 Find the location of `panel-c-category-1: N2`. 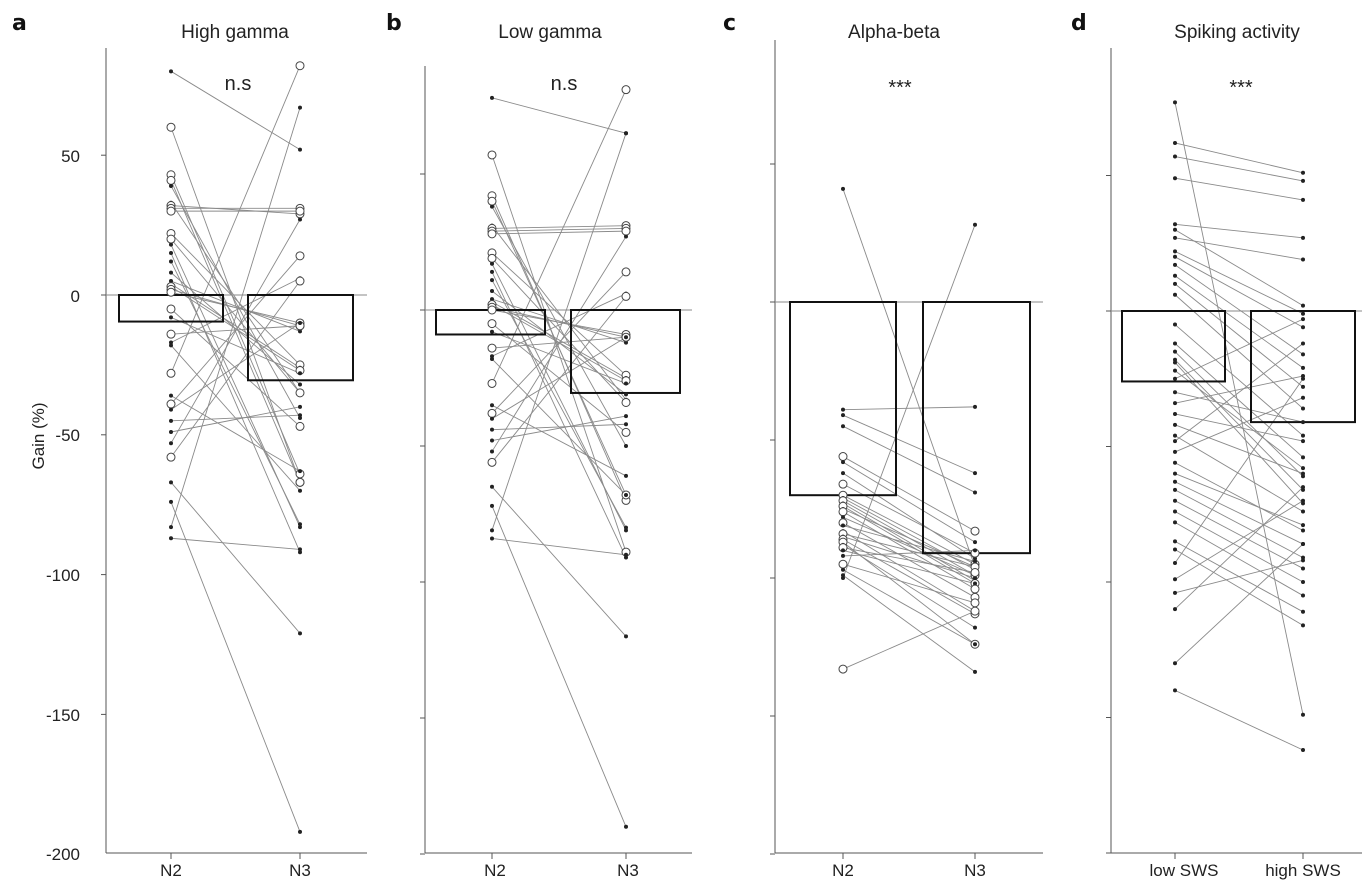

panel-c-category-1: N2 is located at coordinates (843, 870).